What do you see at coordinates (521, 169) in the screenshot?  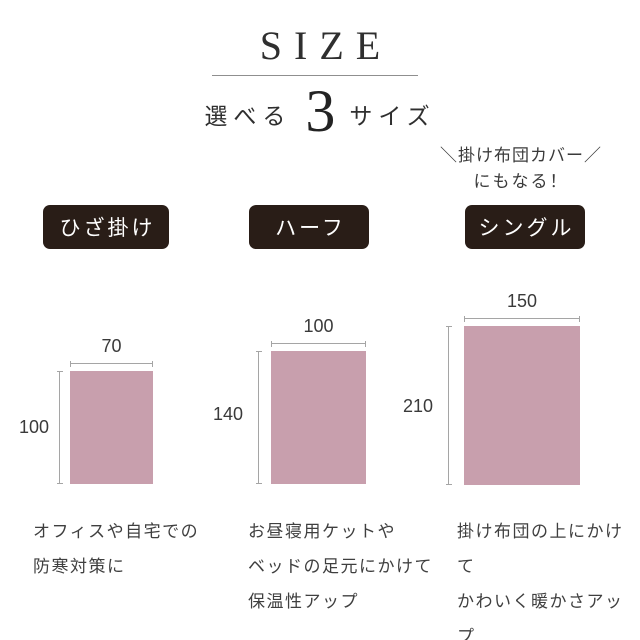 I see `single-annotation: ＼掛け布団カバー／ にもなる！` at bounding box center [521, 169].